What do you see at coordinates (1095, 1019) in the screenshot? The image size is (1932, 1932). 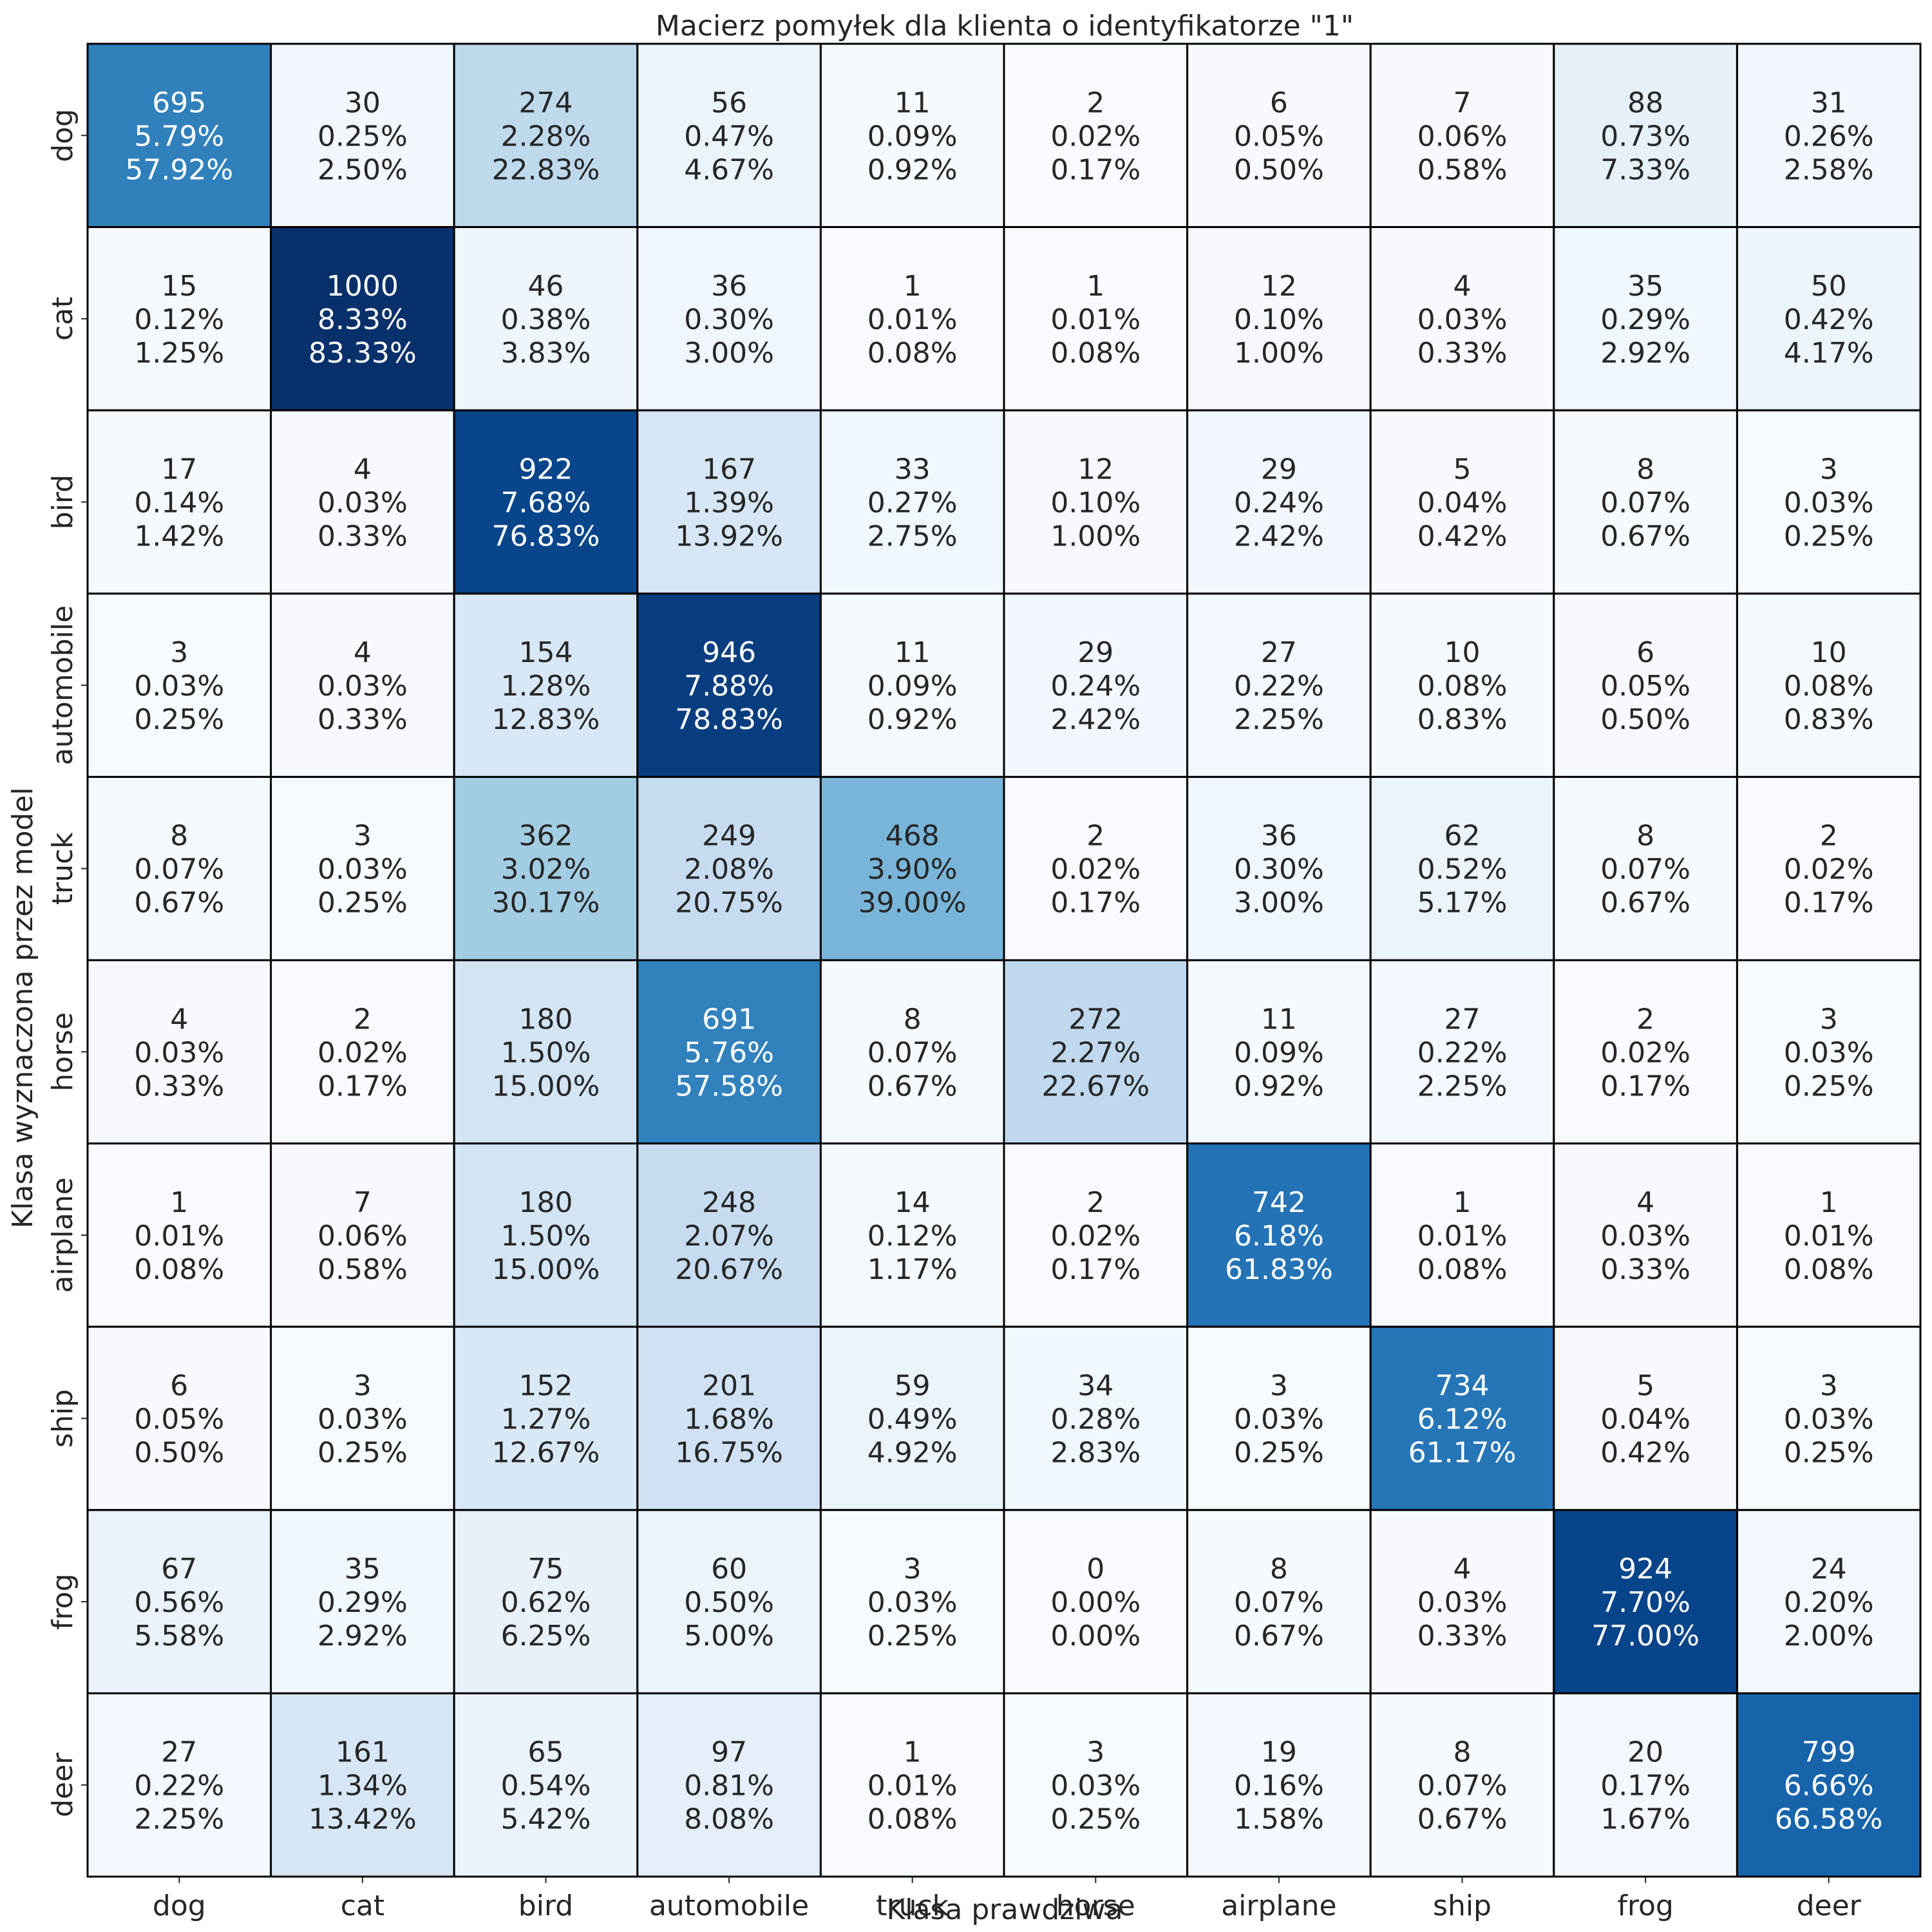 I see `cell-count-label: 272` at bounding box center [1095, 1019].